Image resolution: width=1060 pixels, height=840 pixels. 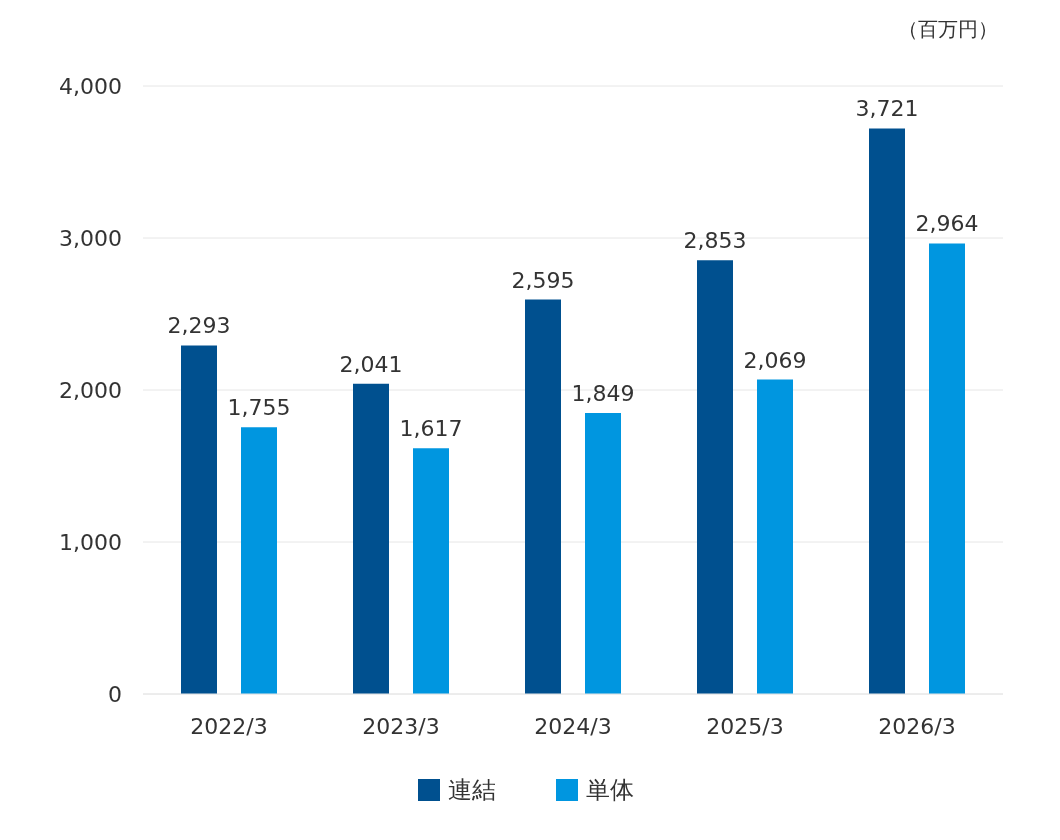 What do you see at coordinates (543, 280) in the screenshot?
I see `data-label: 2,595` at bounding box center [543, 280].